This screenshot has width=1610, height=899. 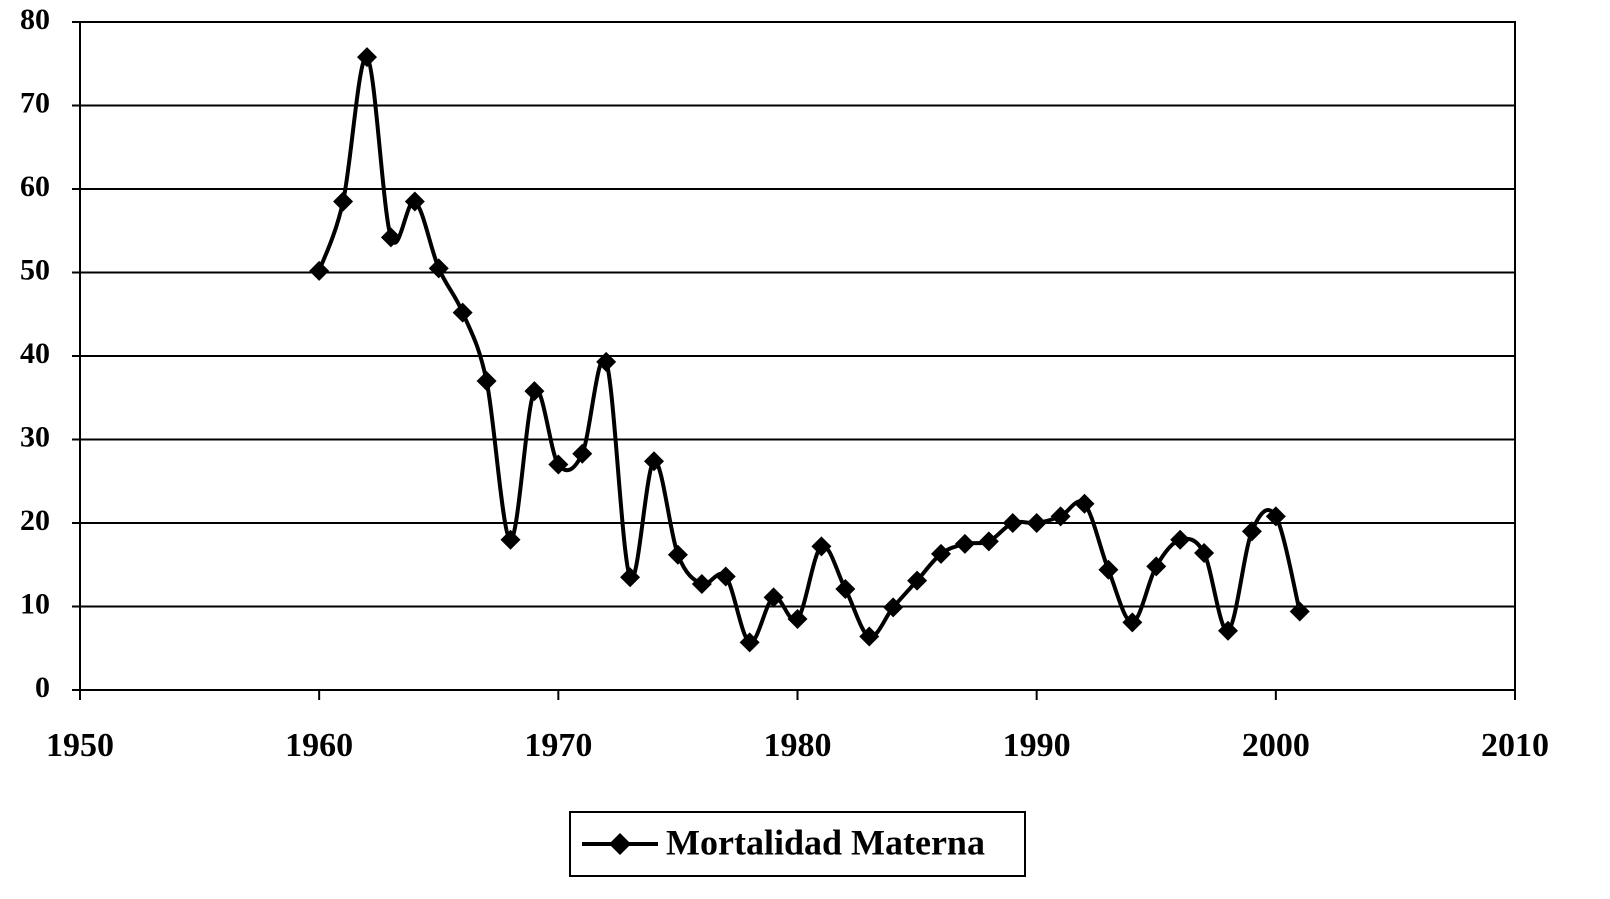 What do you see at coordinates (35, 353) in the screenshot?
I see `y-tick-label: 40` at bounding box center [35, 353].